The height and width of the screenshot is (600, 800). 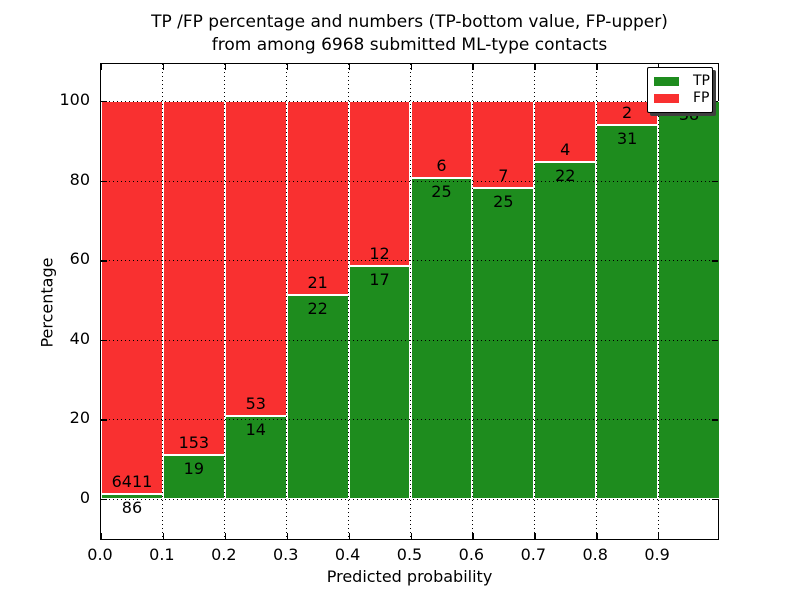 What do you see at coordinates (79, 179) in the screenshot?
I see `y-tick-label: 80` at bounding box center [79, 179].